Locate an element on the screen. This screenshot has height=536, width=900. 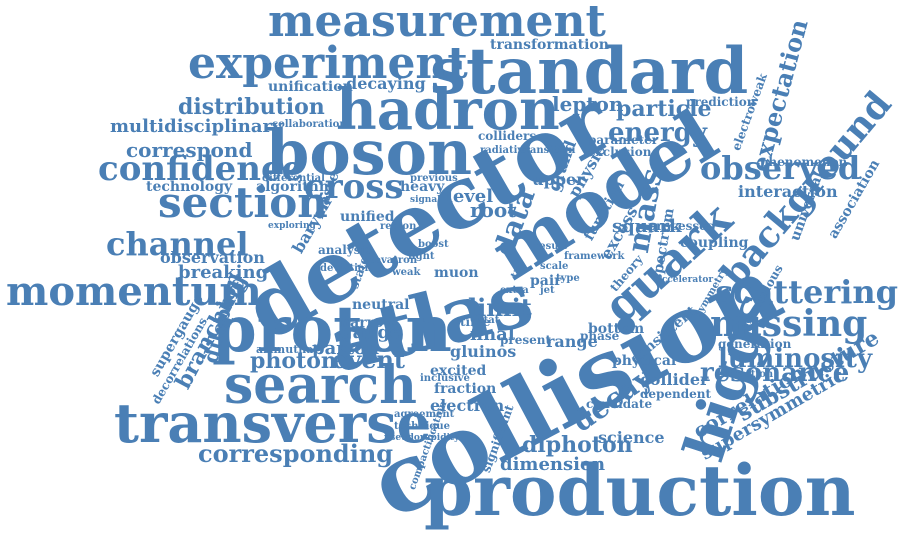
word-boost: boost is located at coordinates (433, 244).